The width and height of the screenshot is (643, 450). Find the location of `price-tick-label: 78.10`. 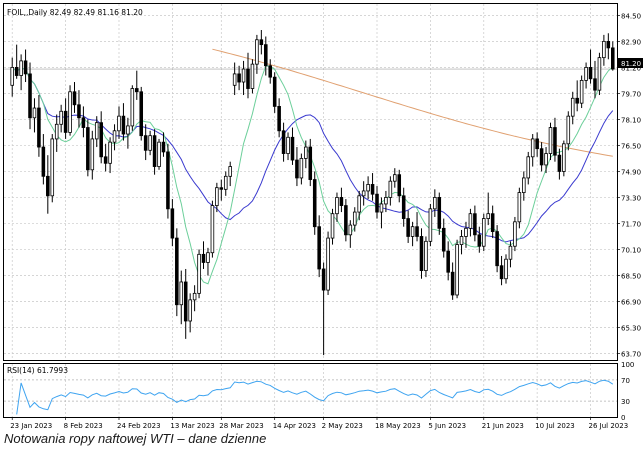

price-tick-label: 78.10 is located at coordinates (631, 120).